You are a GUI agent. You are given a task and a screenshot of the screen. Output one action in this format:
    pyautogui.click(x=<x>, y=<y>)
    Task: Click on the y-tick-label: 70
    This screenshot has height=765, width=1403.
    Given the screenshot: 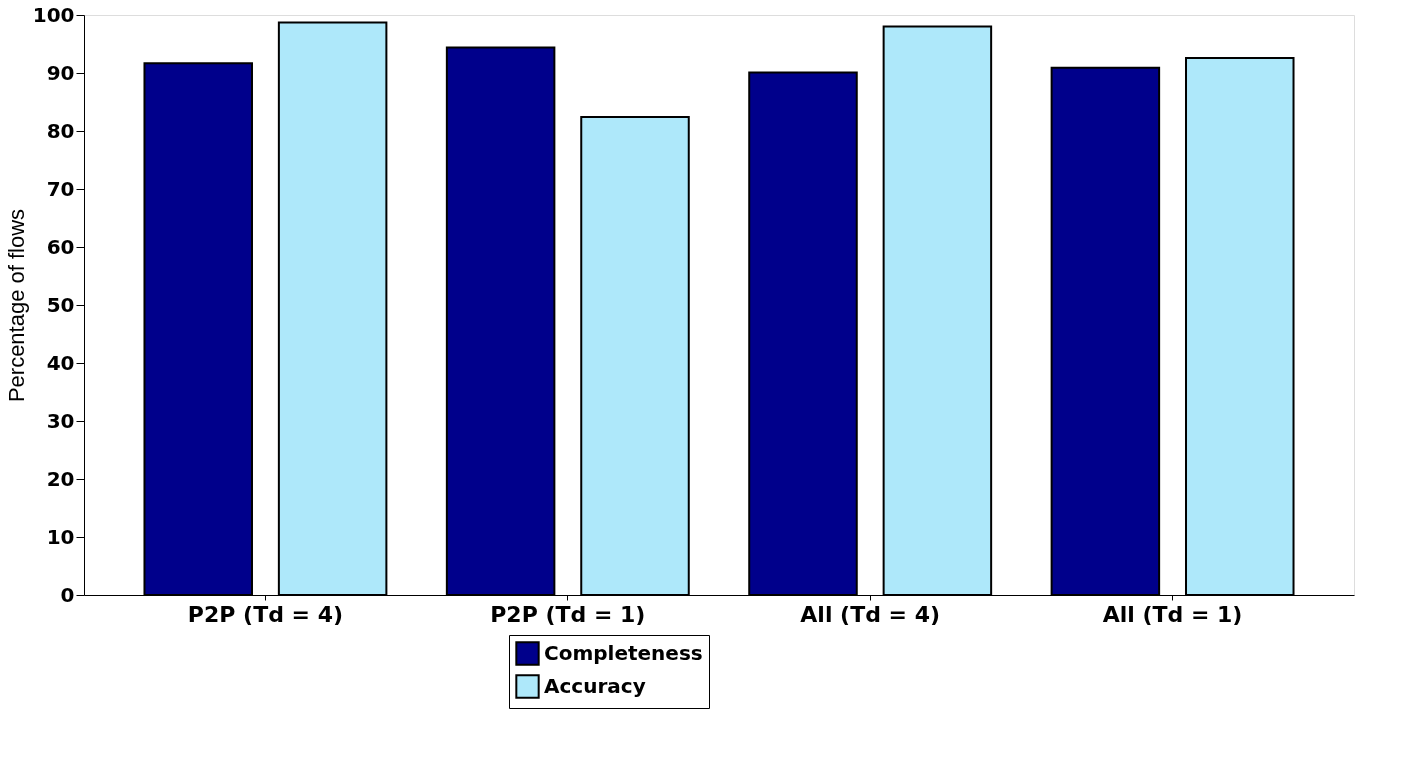 What is the action you would take?
    pyautogui.click(x=60, y=188)
    